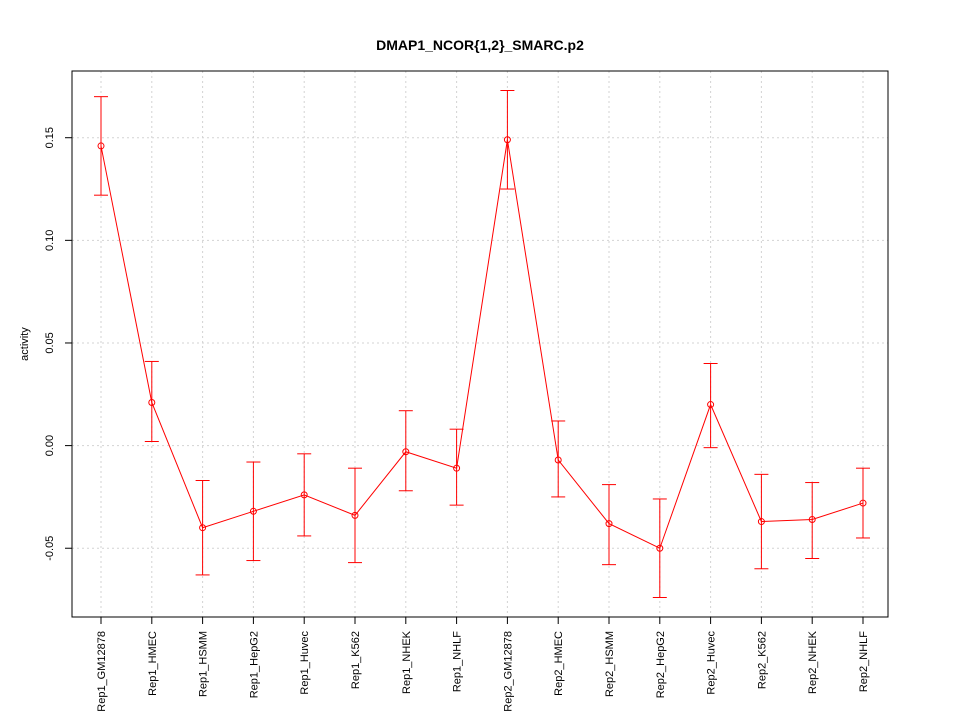  I want to click on x-tick-label: Rep2_GM12878, so click(508, 671).